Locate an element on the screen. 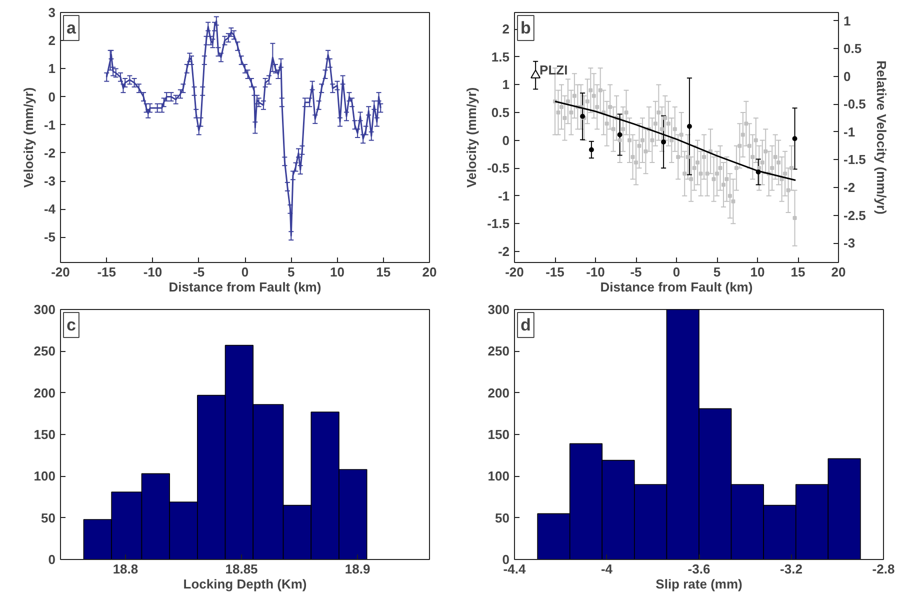 The image size is (908, 594). y2-axis-title: Relative Velocity (mm/yr) is located at coordinates (881, 137).